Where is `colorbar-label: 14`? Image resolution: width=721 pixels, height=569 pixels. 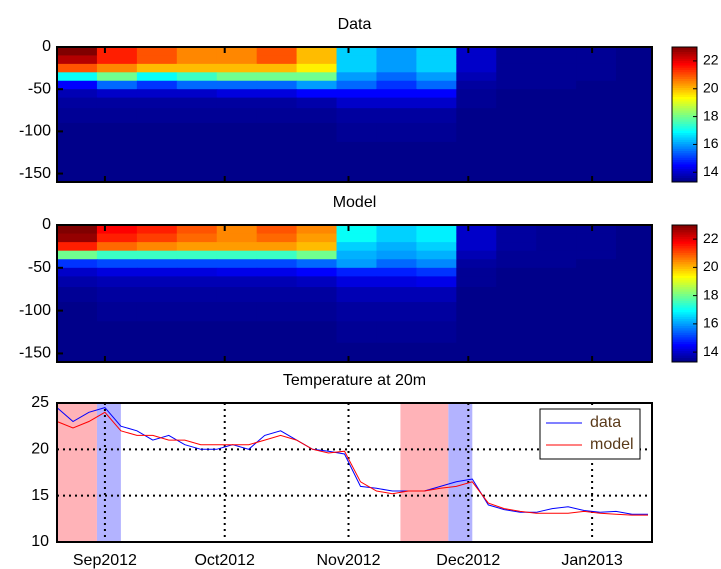 colorbar-label: 14 is located at coordinates (711, 351).